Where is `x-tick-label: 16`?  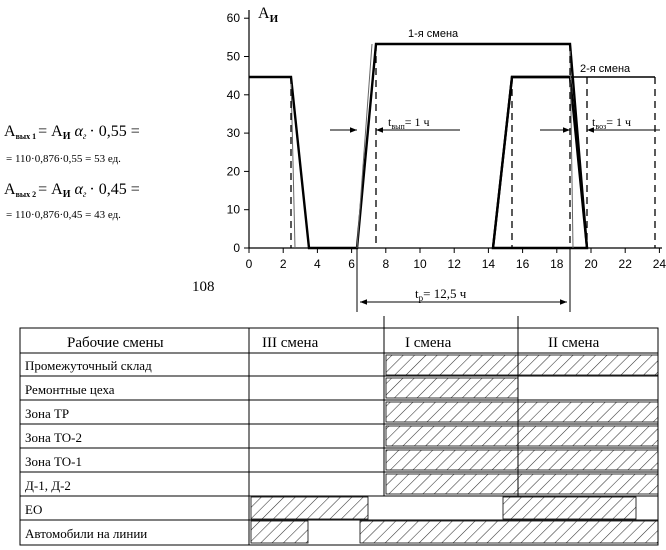
x-tick-label: 16 is located at coordinates (523, 264).